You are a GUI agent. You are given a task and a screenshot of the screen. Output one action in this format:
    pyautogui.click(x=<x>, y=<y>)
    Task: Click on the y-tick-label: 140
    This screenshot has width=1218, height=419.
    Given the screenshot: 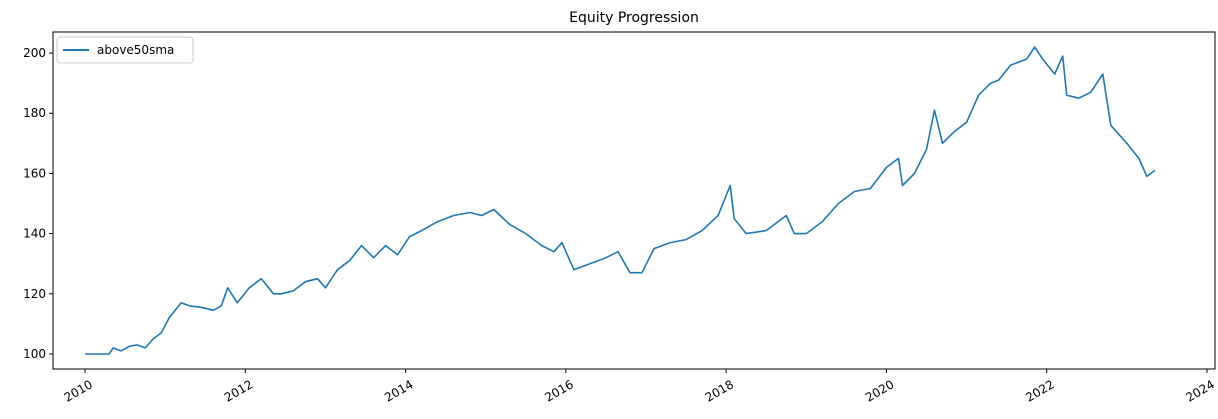 What is the action you would take?
    pyautogui.click(x=34, y=234)
    